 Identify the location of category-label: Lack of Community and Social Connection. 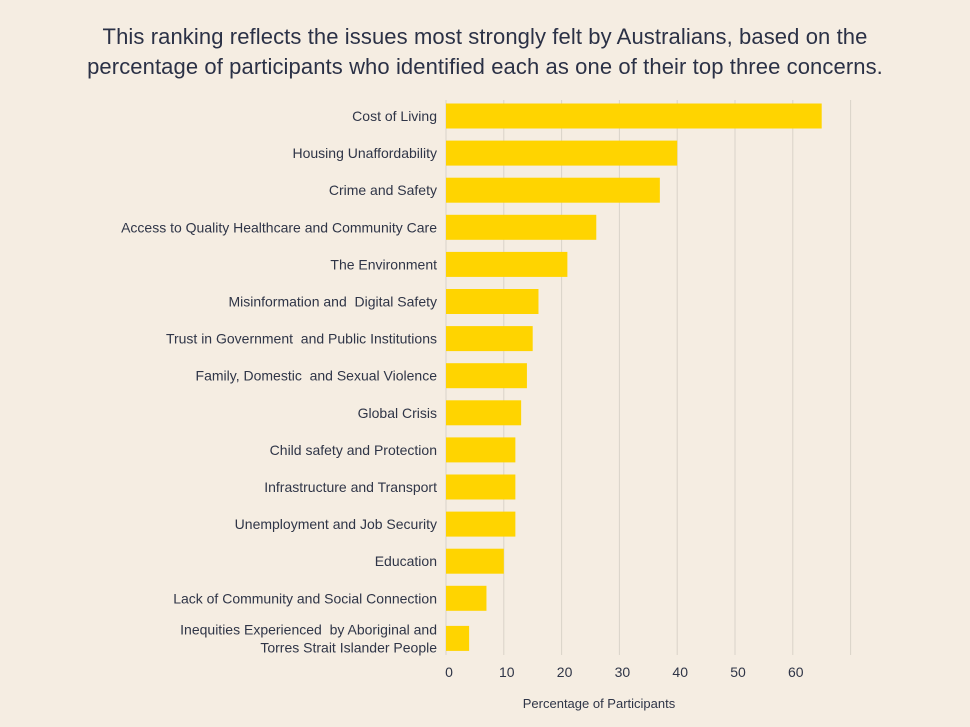
(305, 598).